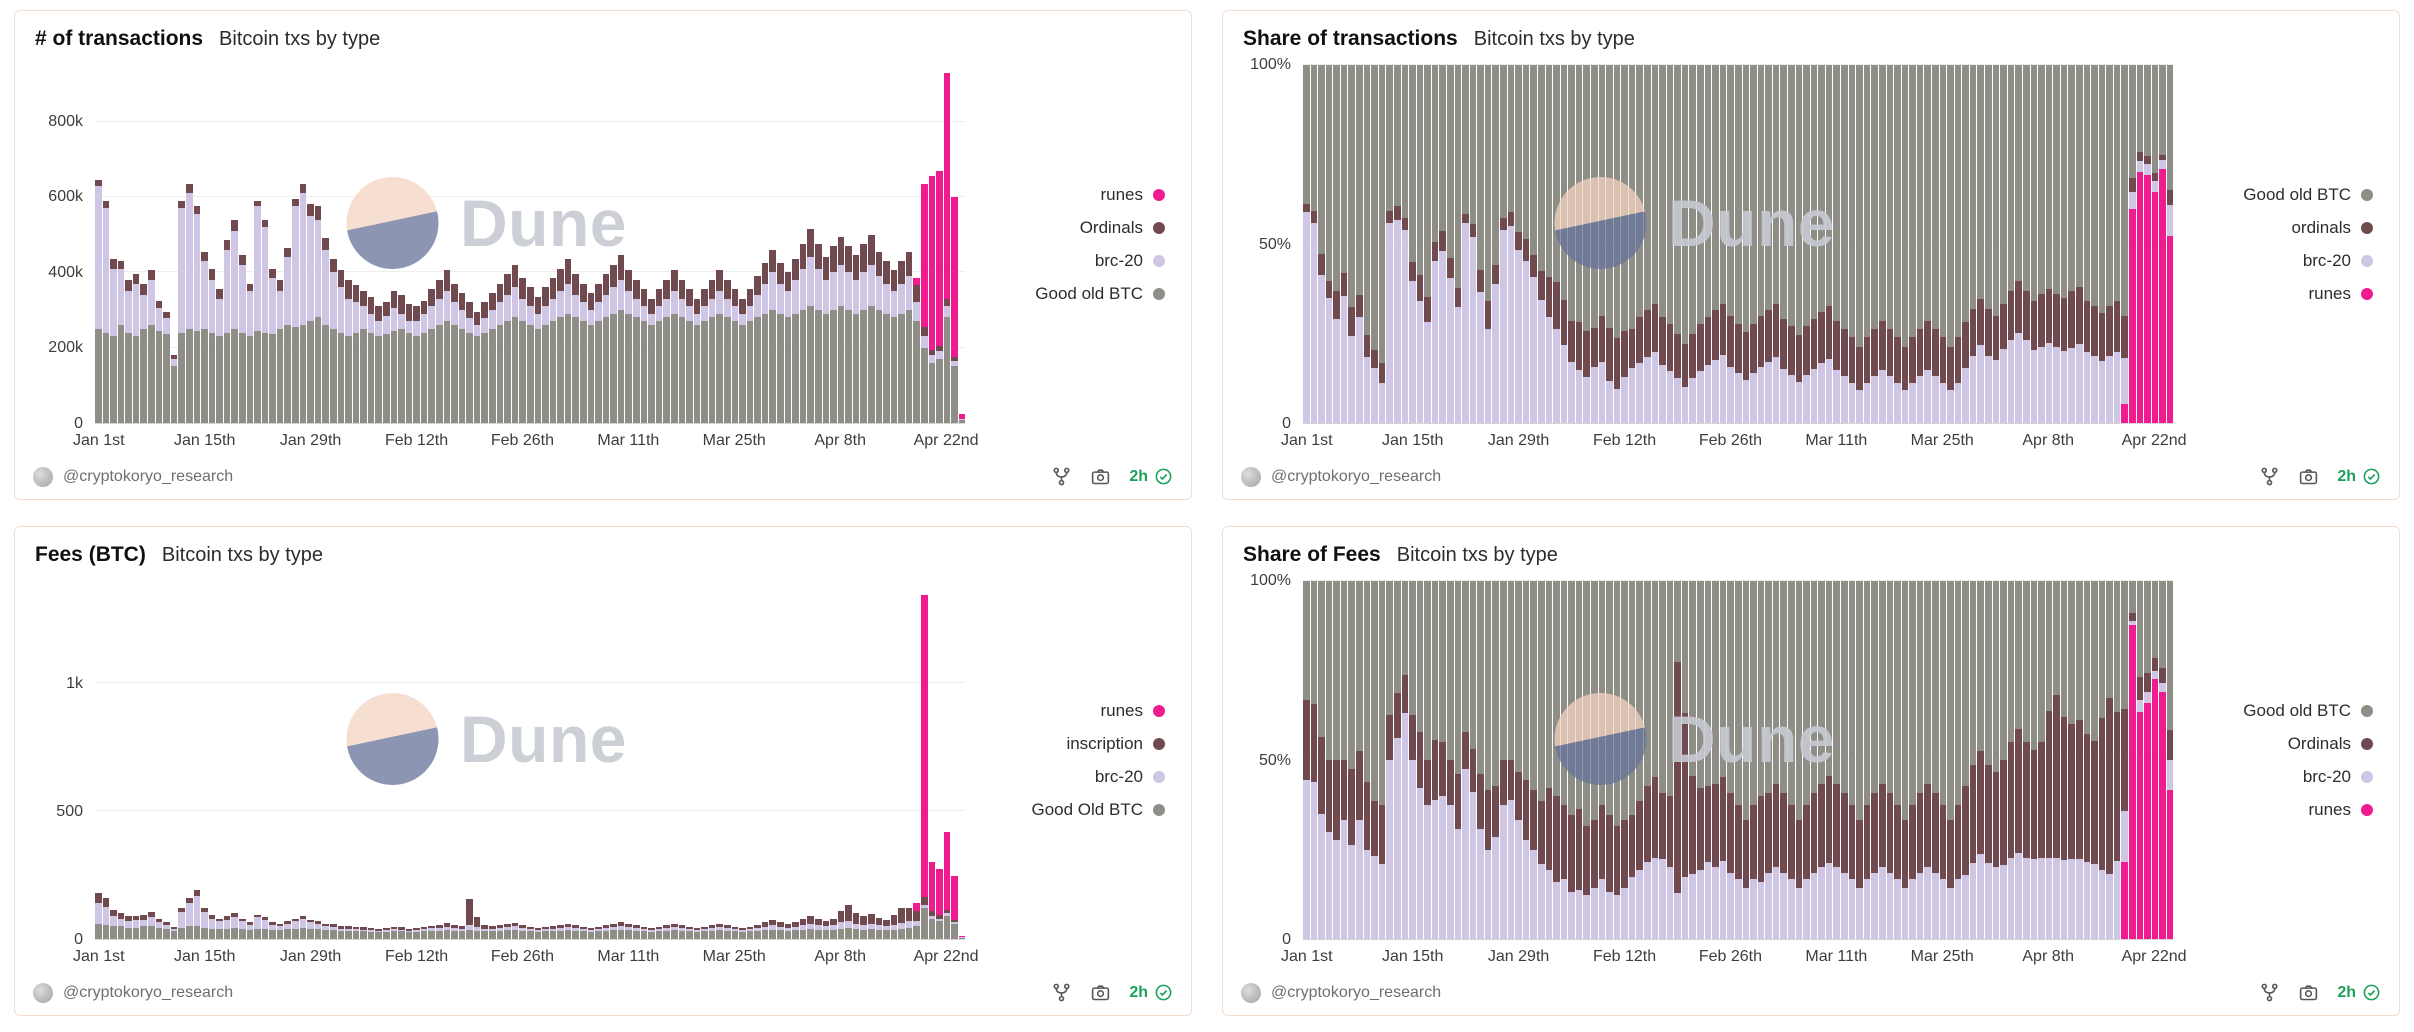 This screenshot has height=1032, width=2414. What do you see at coordinates (1738, 760) in the screenshot?
I see `plot-area: Dune` at bounding box center [1738, 760].